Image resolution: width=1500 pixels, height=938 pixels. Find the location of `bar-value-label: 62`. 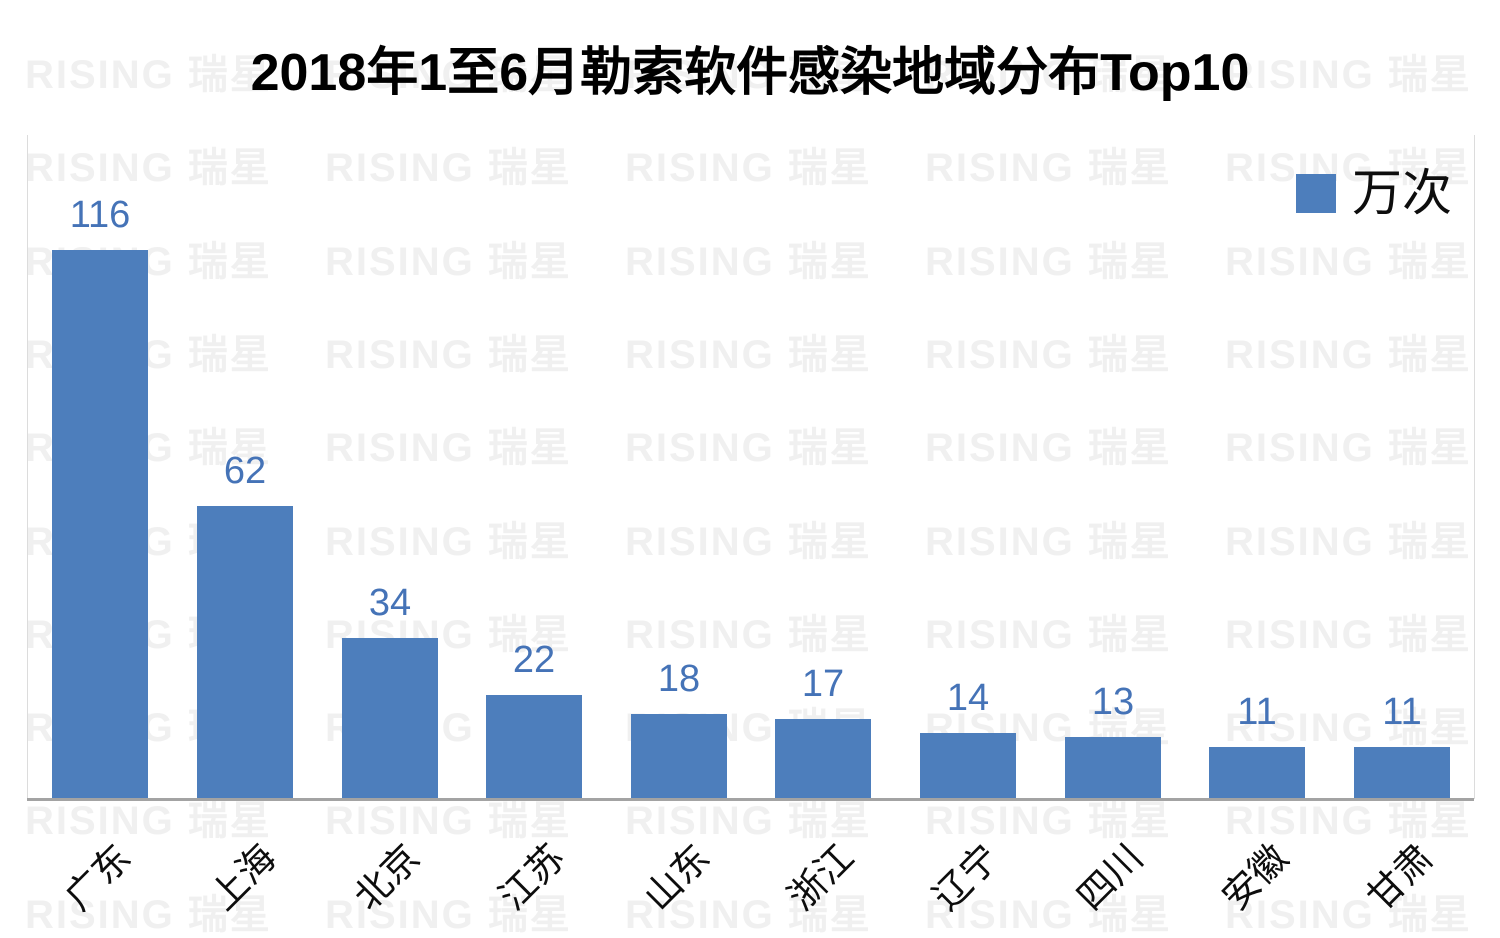

bar-value-label: 62 is located at coordinates (245, 471).